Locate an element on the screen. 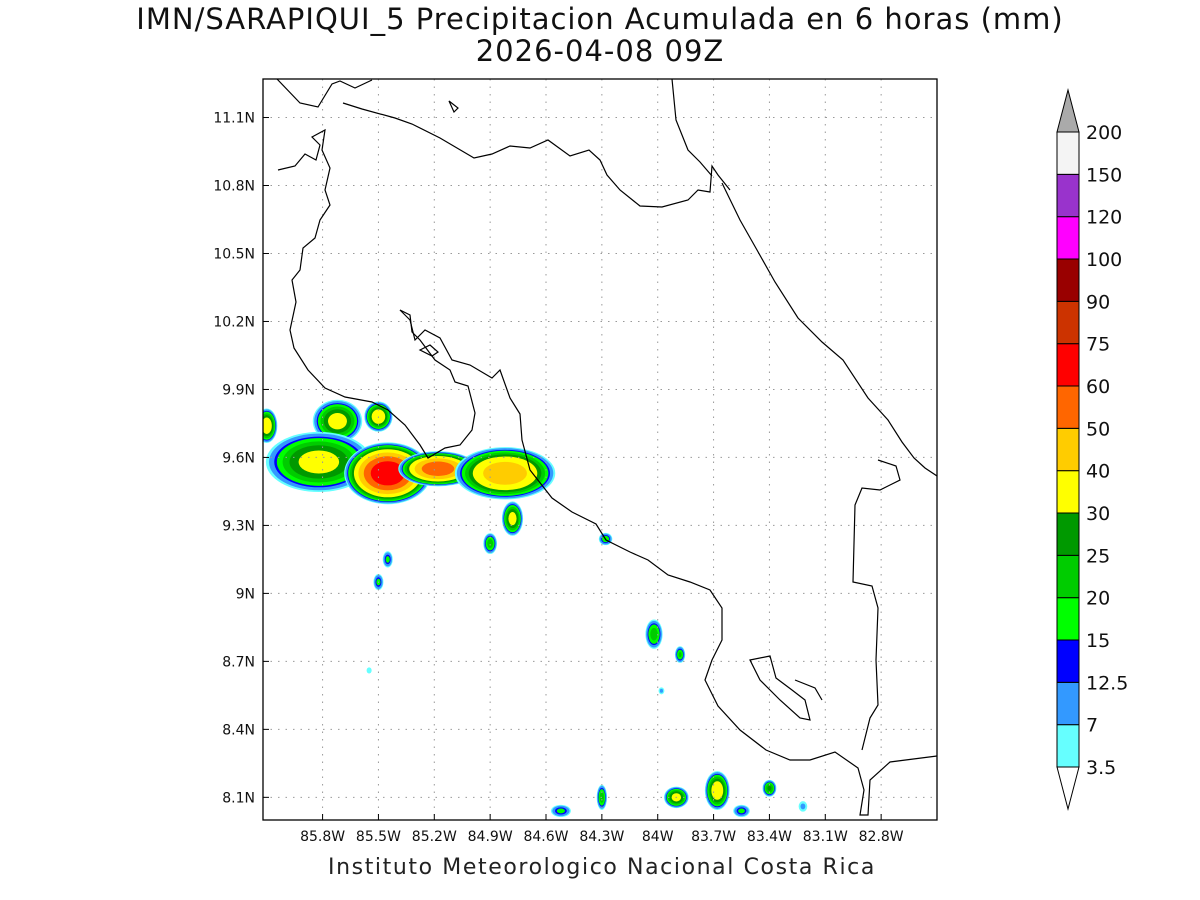 The image size is (1200, 900). lat-tick-label: 10.2N is located at coordinates (234, 322).